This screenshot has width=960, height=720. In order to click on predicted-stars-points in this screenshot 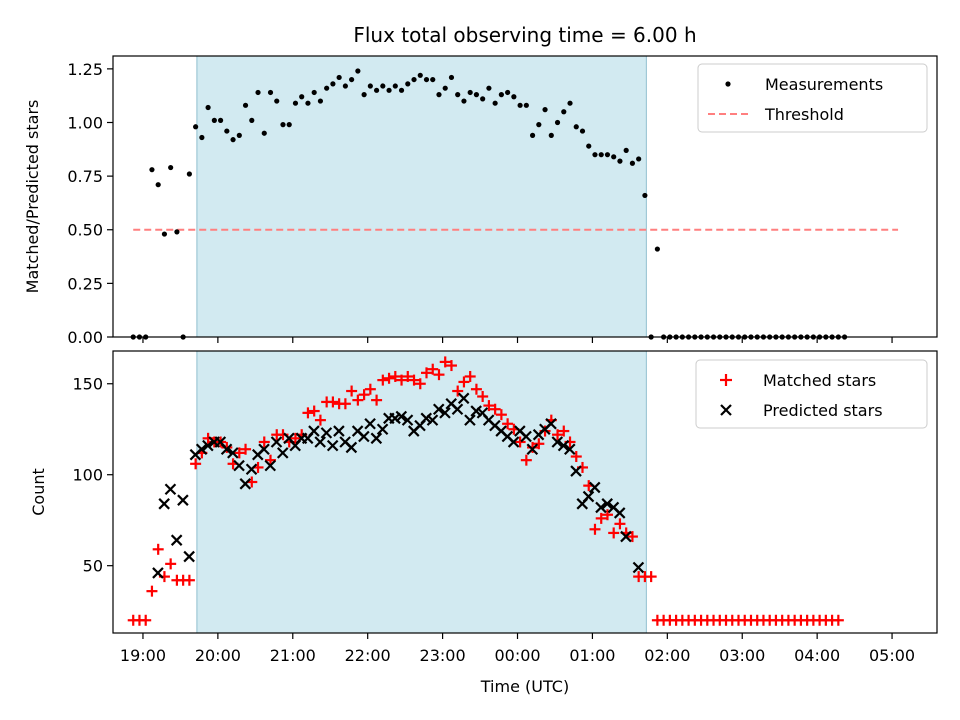, I will do `click(398, 485)`.